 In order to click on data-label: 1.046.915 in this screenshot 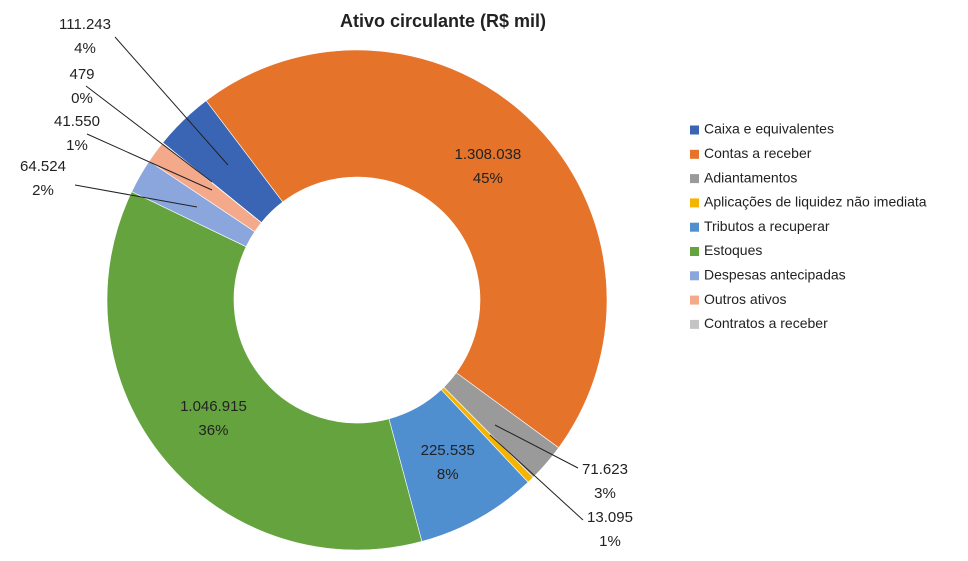, I will do `click(213, 406)`.